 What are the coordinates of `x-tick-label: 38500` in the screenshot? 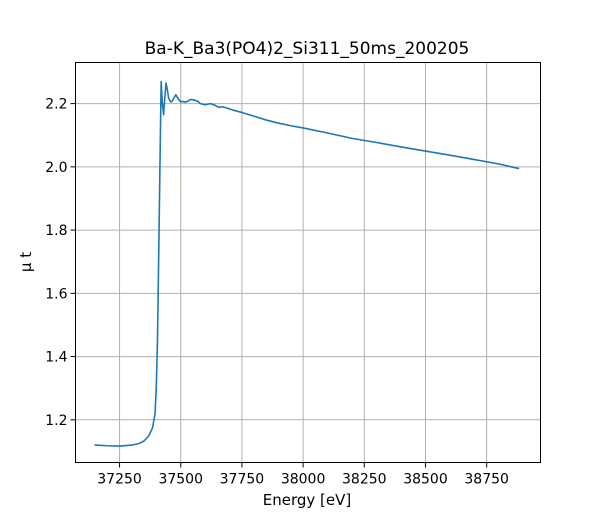 It's located at (425, 480).